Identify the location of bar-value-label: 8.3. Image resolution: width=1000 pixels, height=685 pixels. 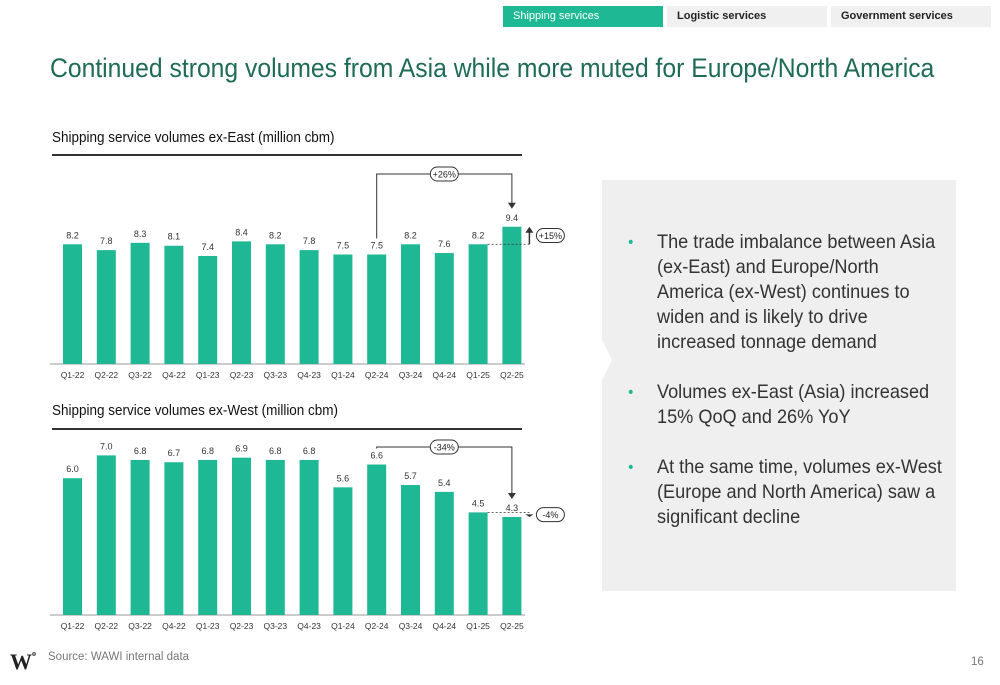
(140, 234).